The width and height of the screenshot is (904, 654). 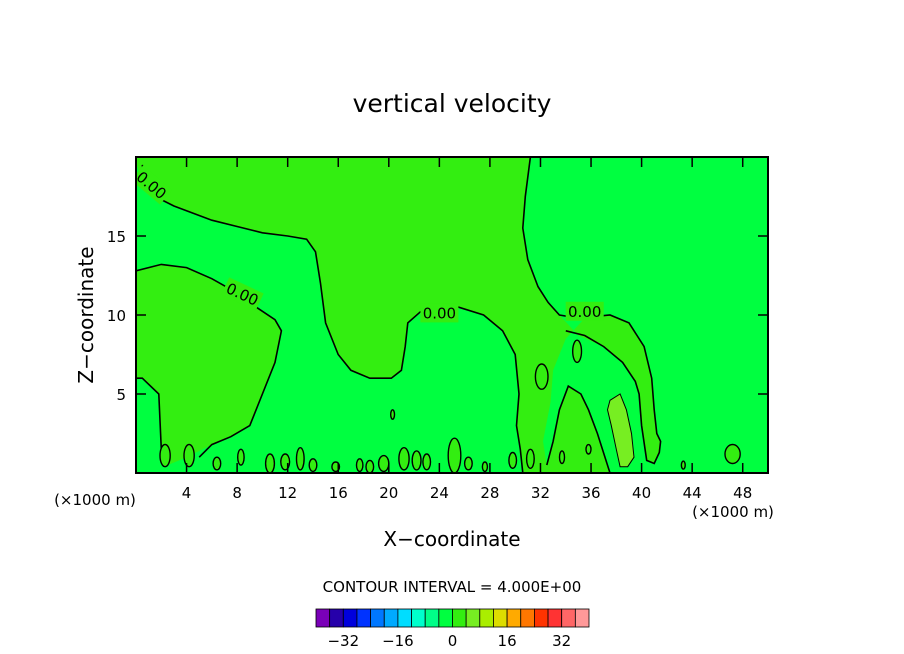 What do you see at coordinates (733, 512) in the screenshot?
I see `x-axis-unit: (×1000 m)` at bounding box center [733, 512].